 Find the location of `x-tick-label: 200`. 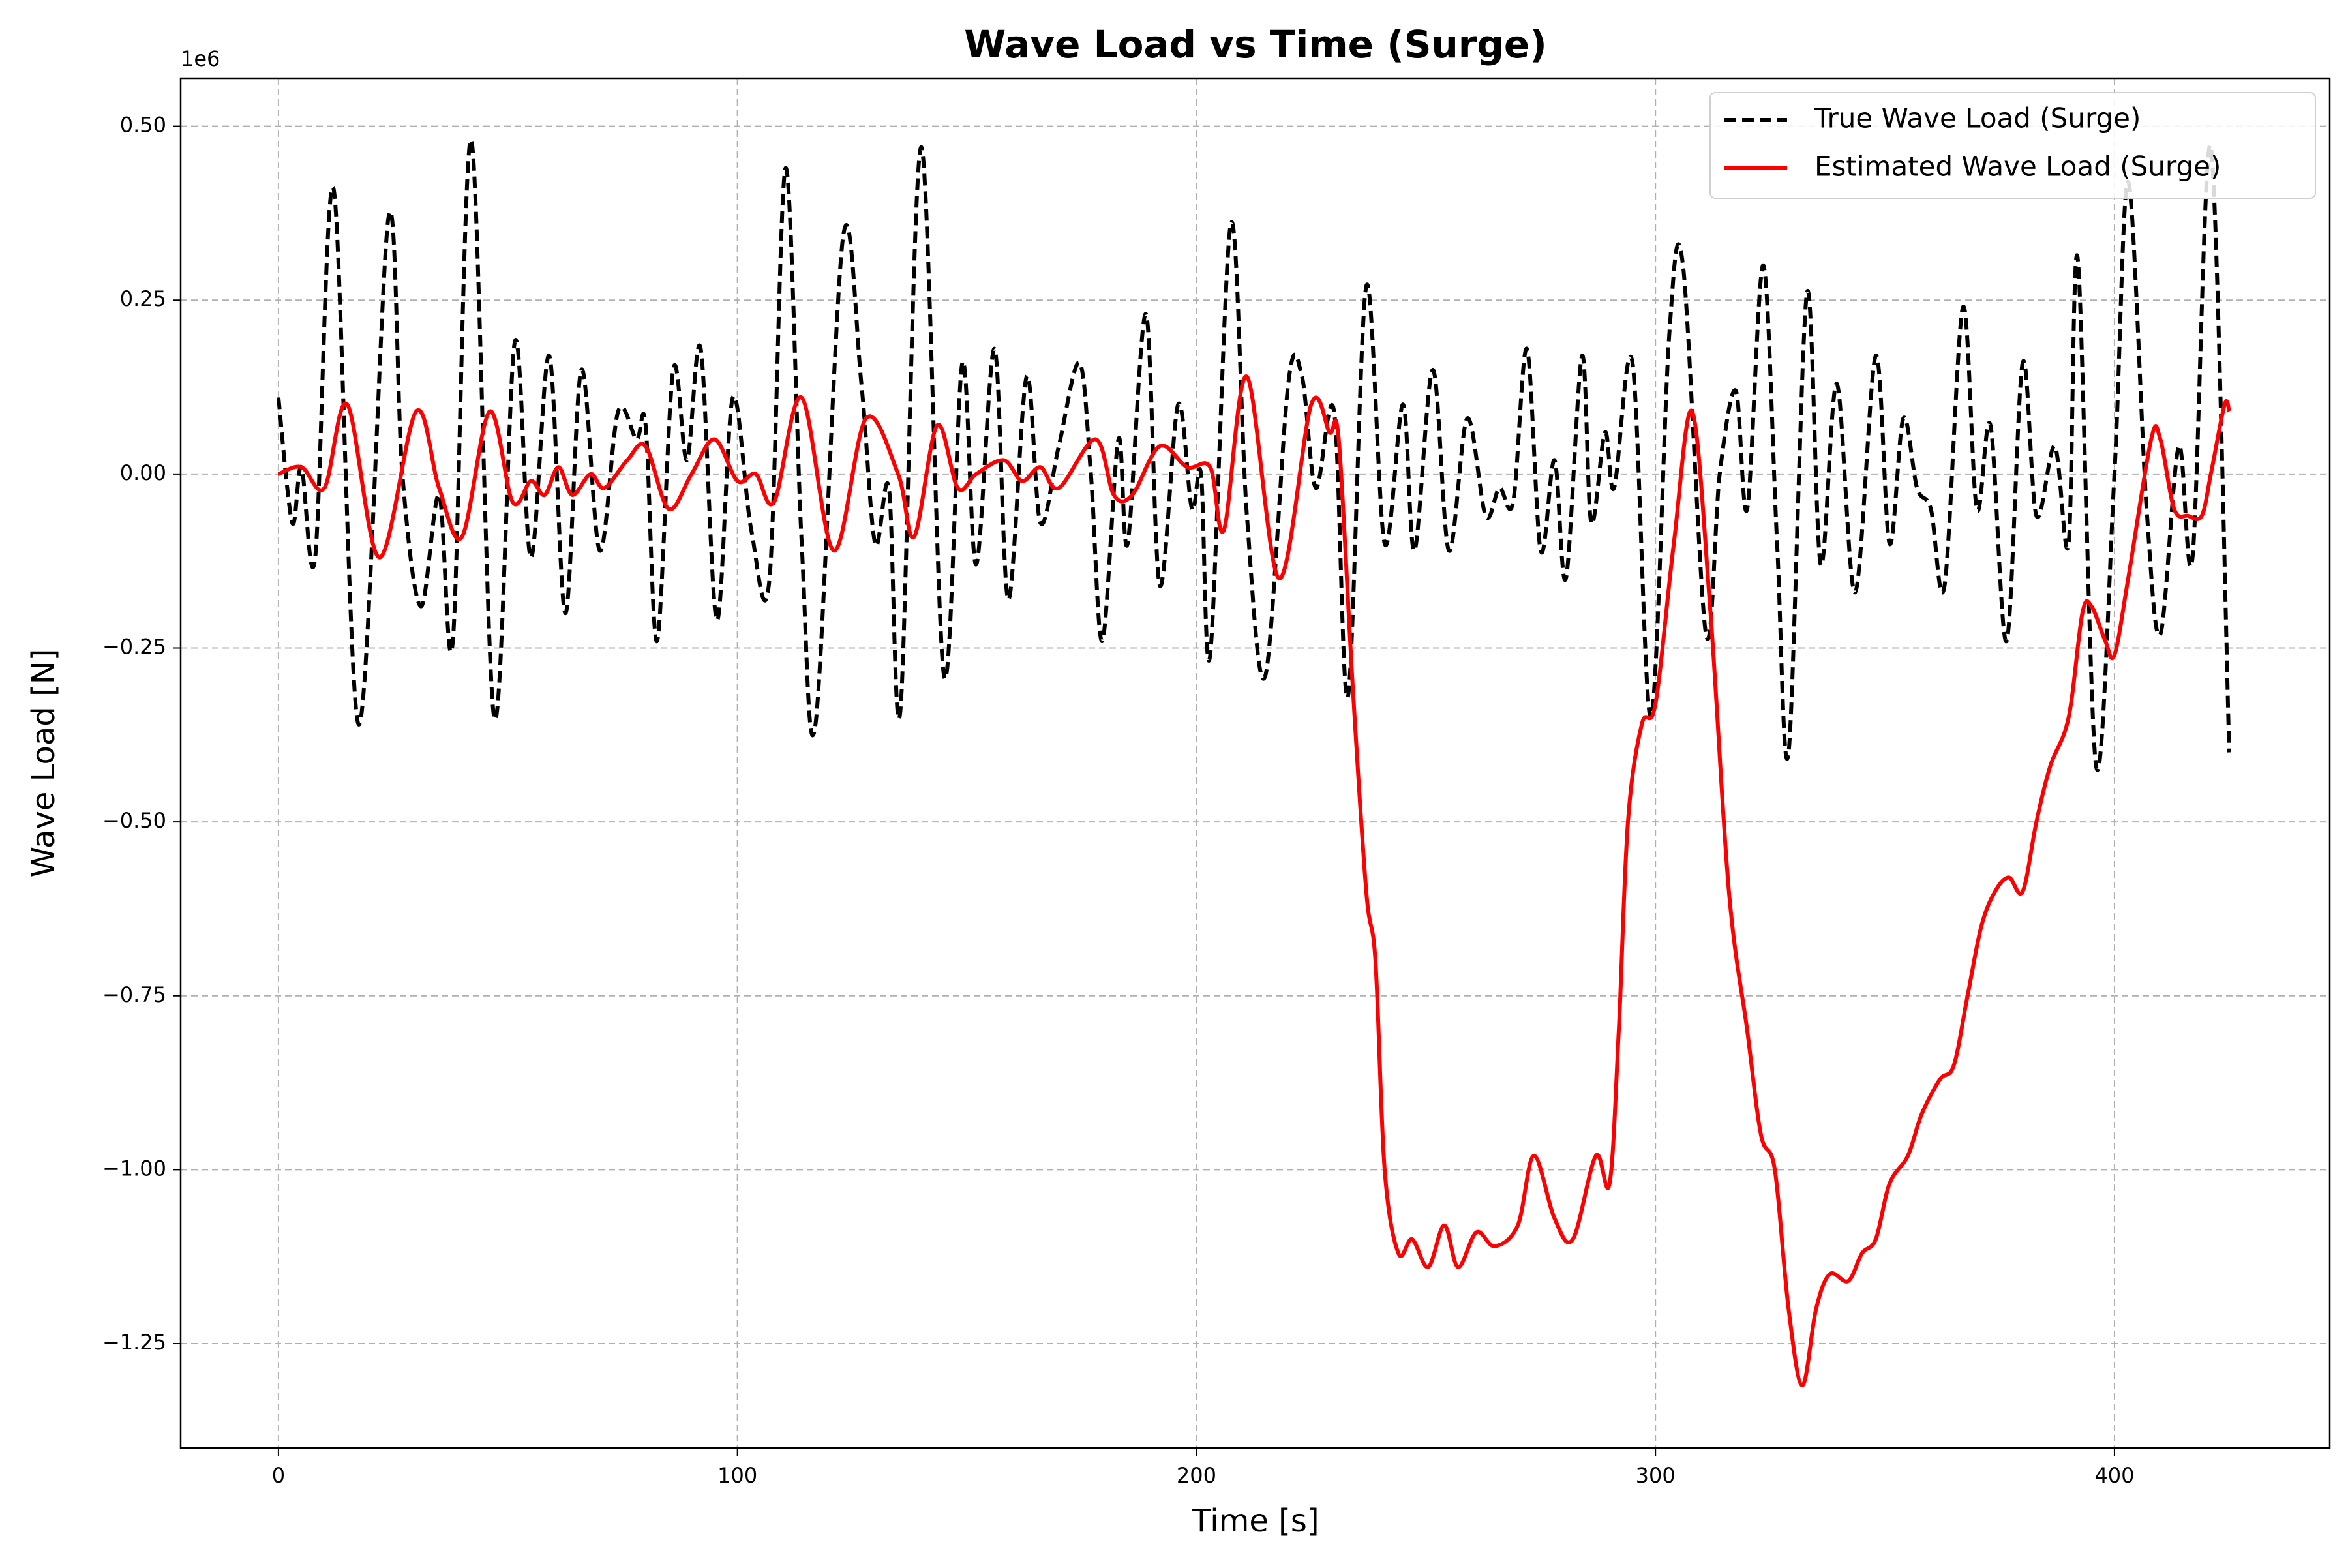

x-tick-label: 200 is located at coordinates (1197, 1475).